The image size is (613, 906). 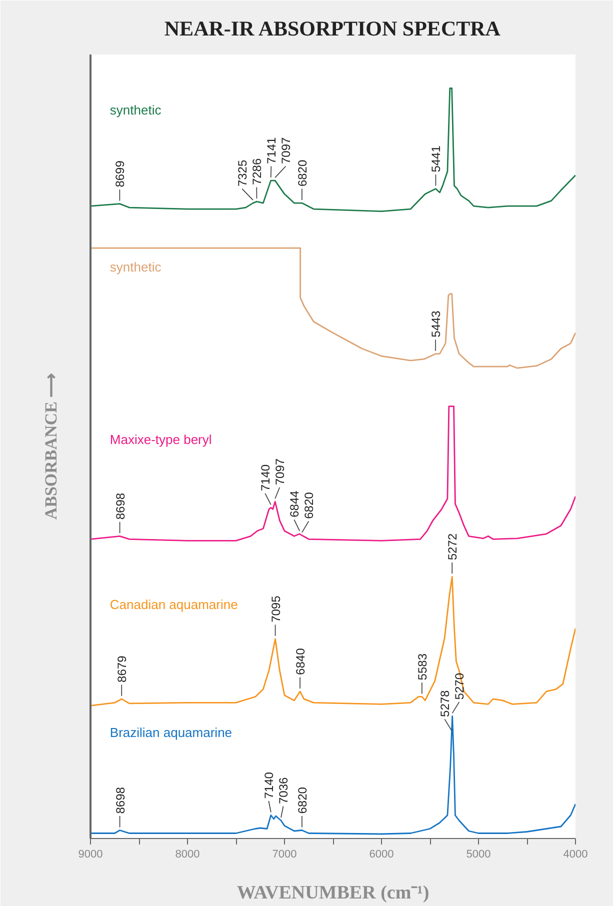 What do you see at coordinates (283, 790) in the screenshot?
I see `annotation: 7036` at bounding box center [283, 790].